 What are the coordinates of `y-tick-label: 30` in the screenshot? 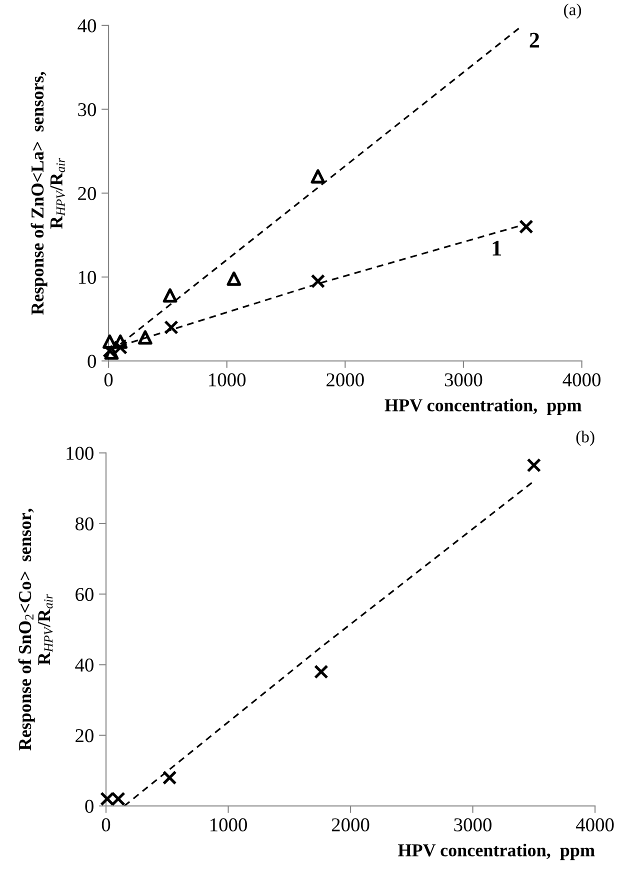 It's located at (87, 109).